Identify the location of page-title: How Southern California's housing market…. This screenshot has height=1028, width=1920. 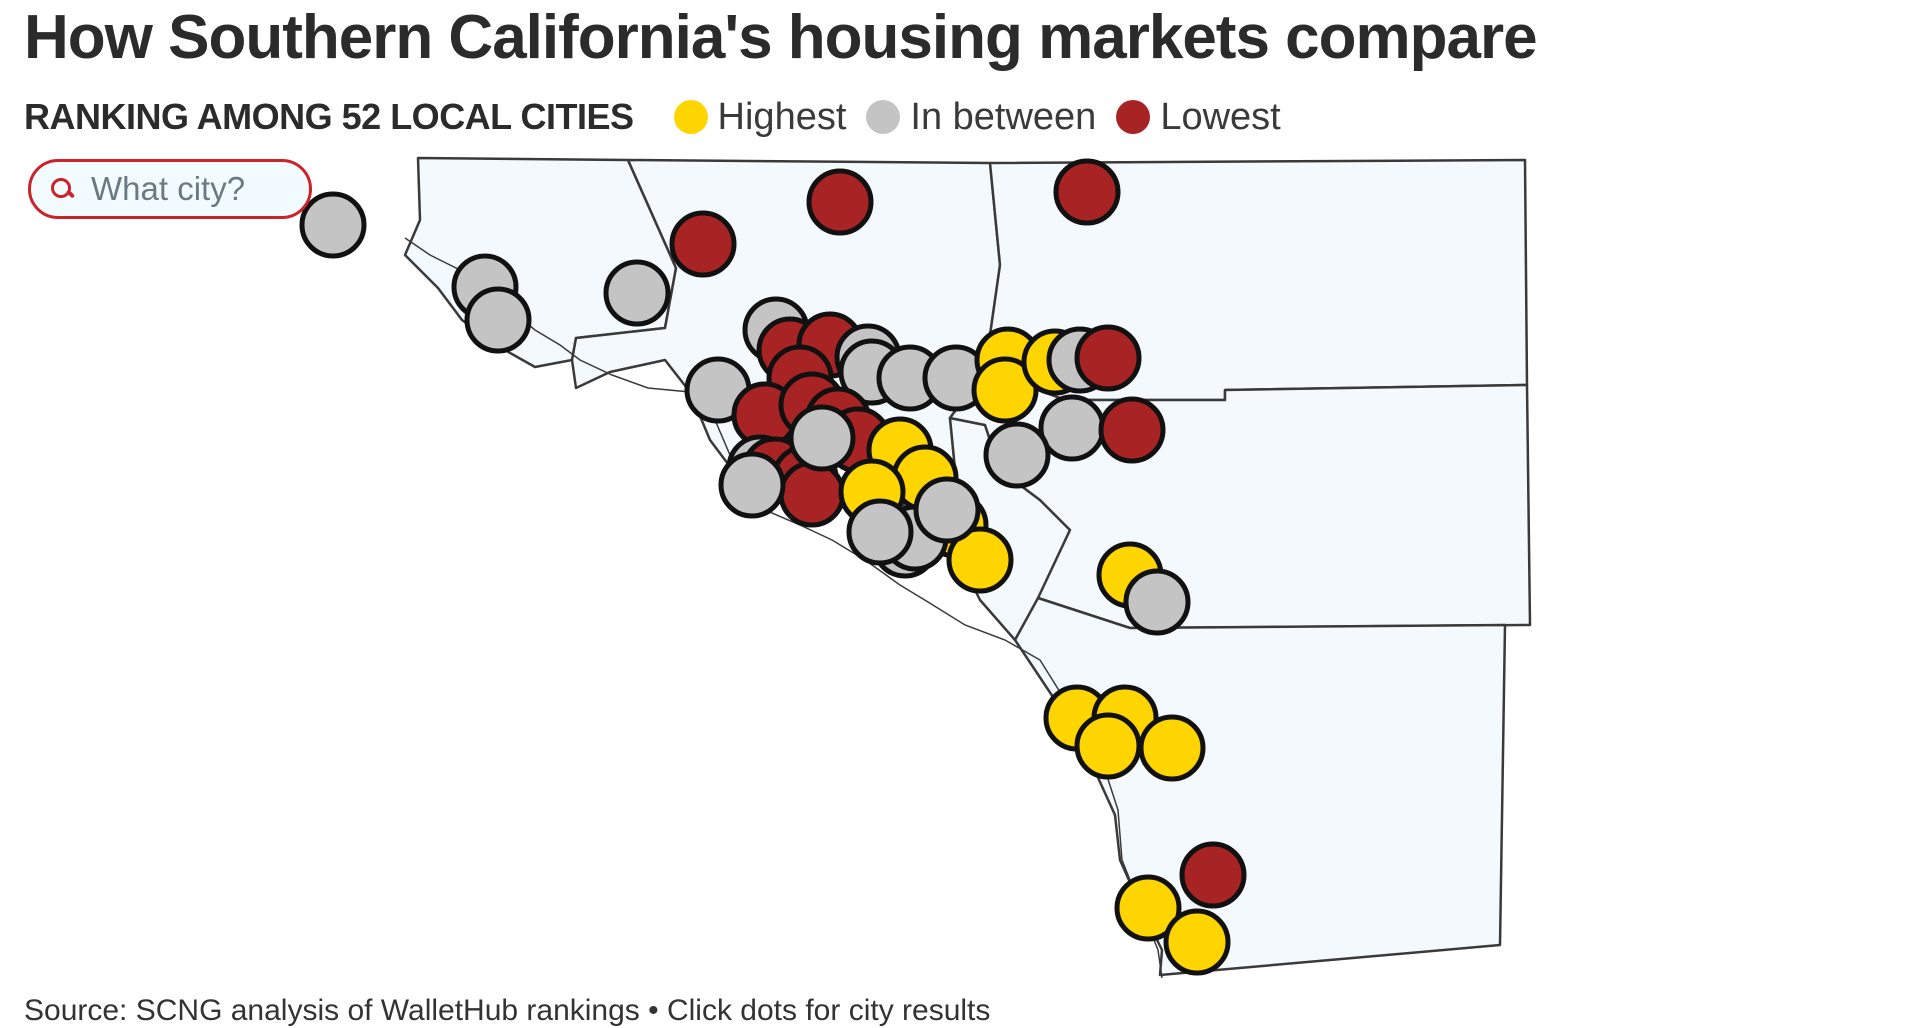
(781, 37).